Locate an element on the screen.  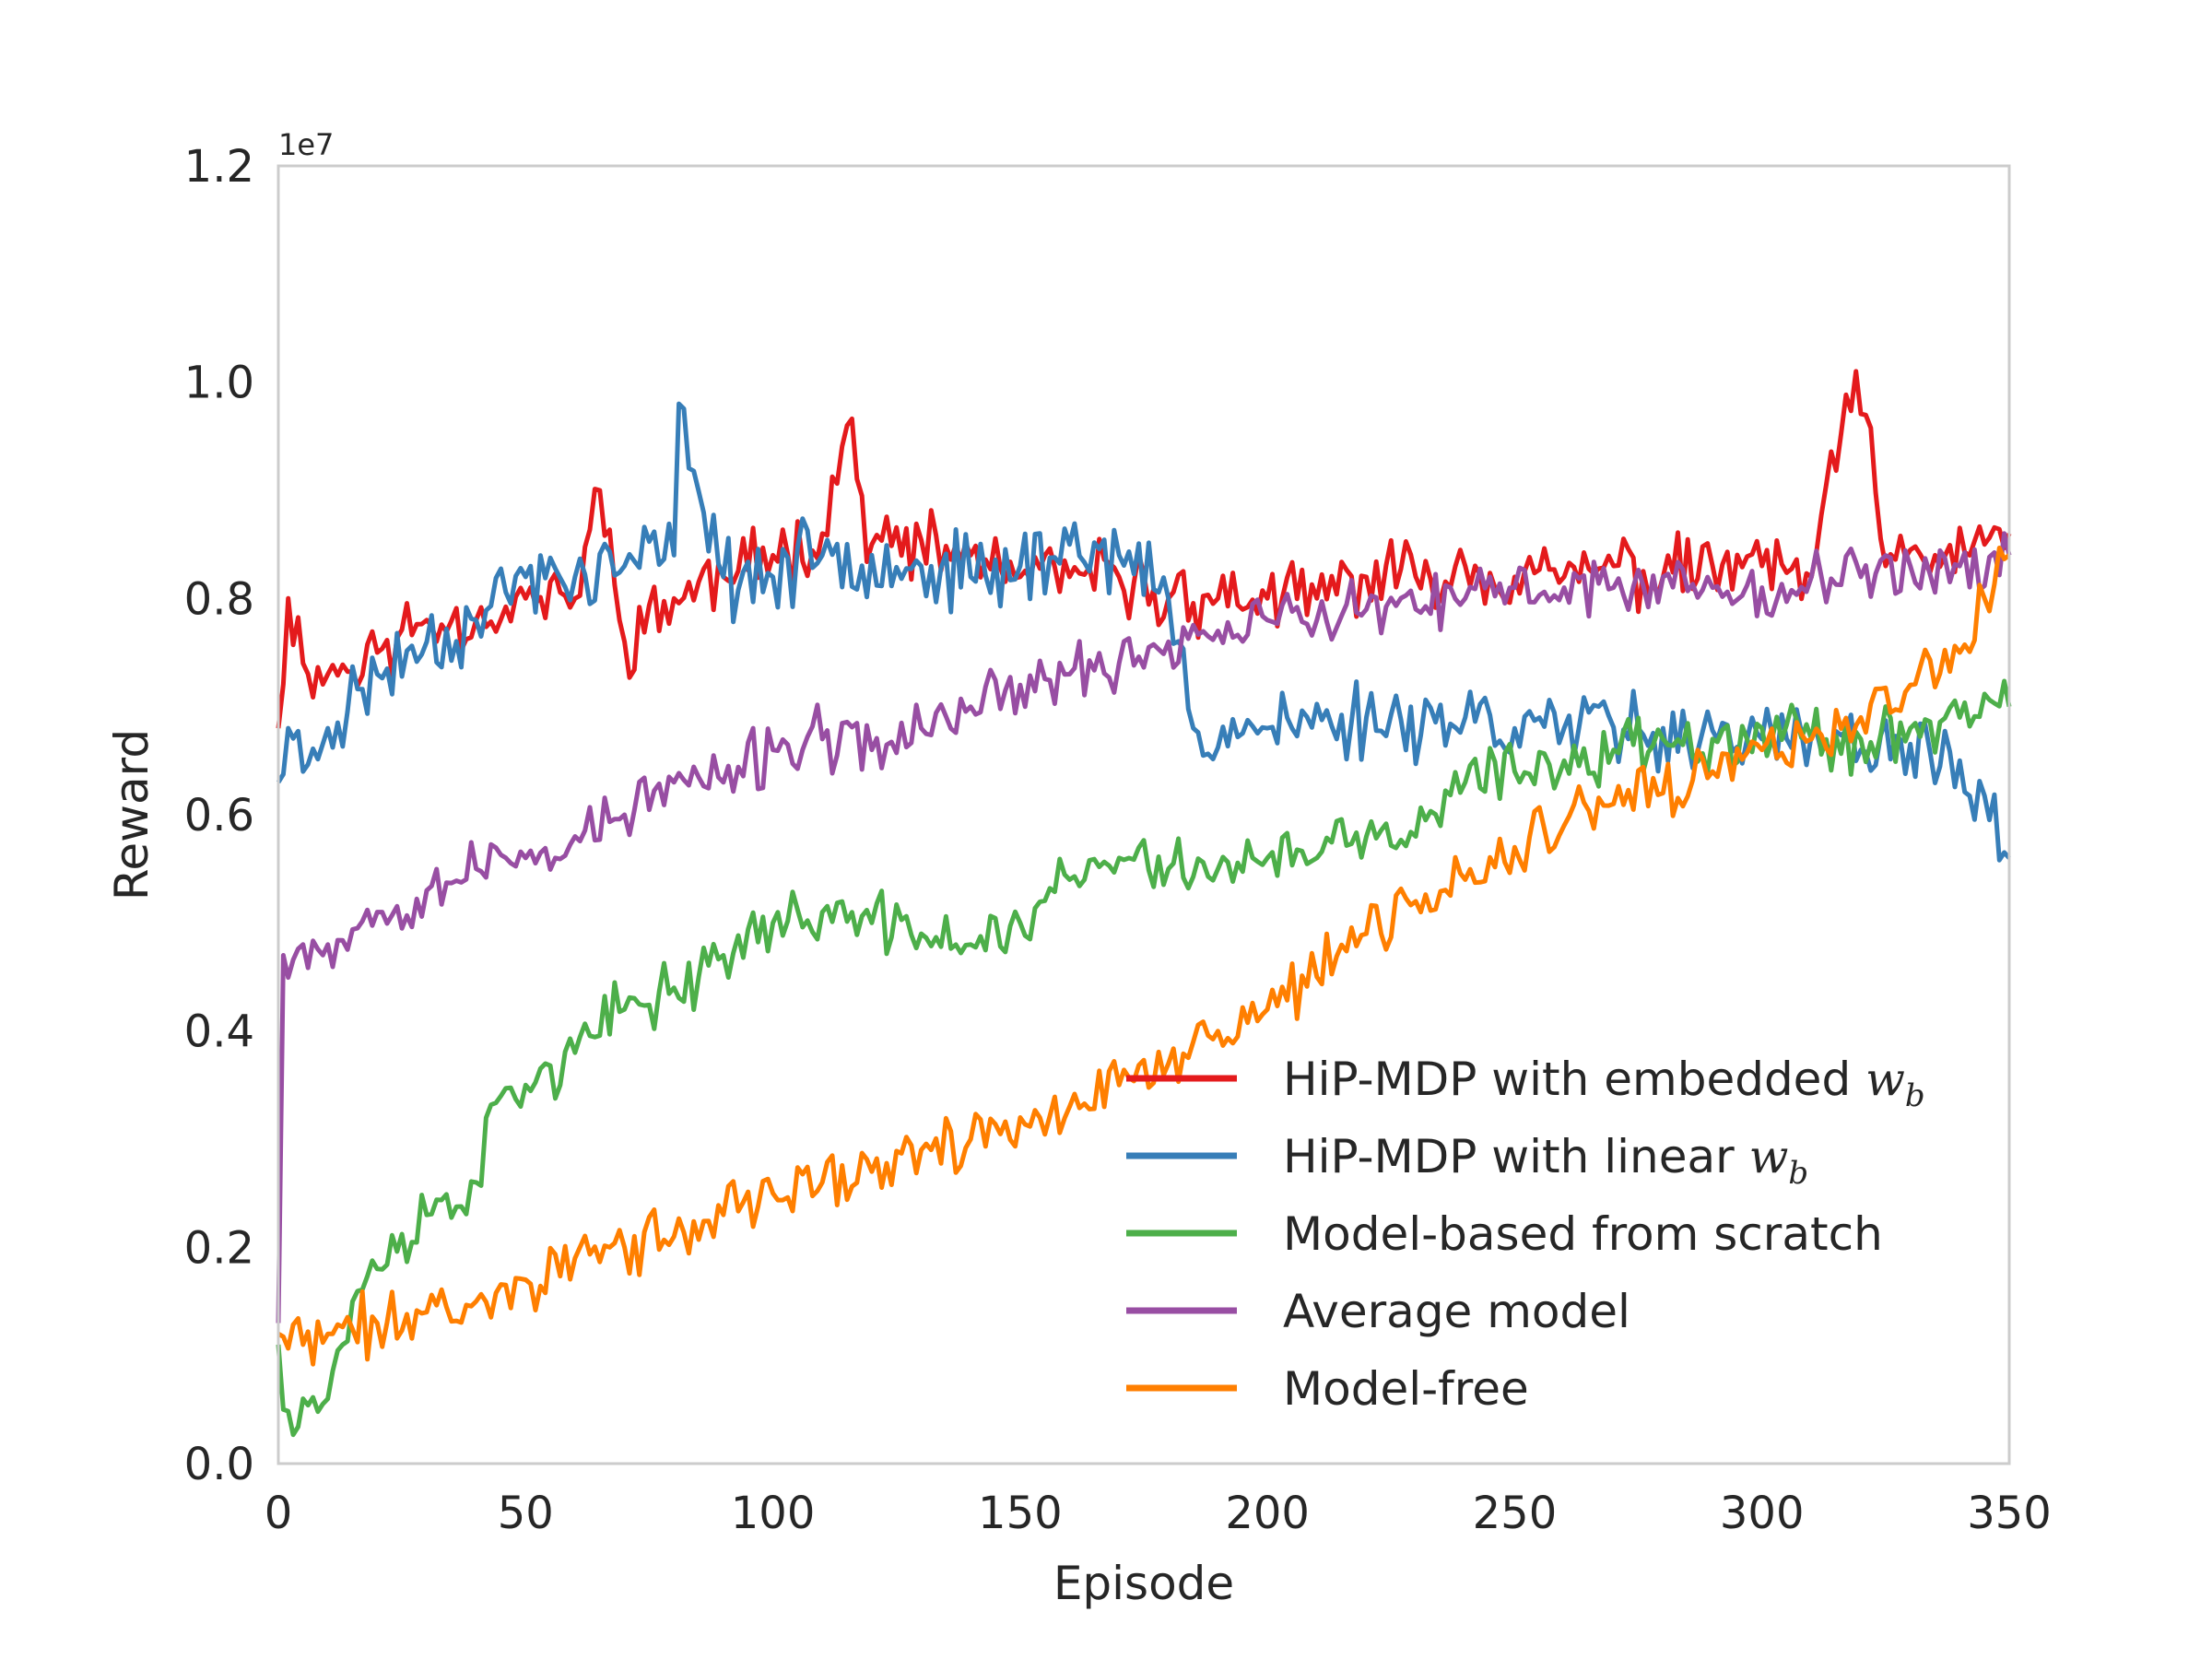
y-tick-label: 0.6 is located at coordinates (219, 815).